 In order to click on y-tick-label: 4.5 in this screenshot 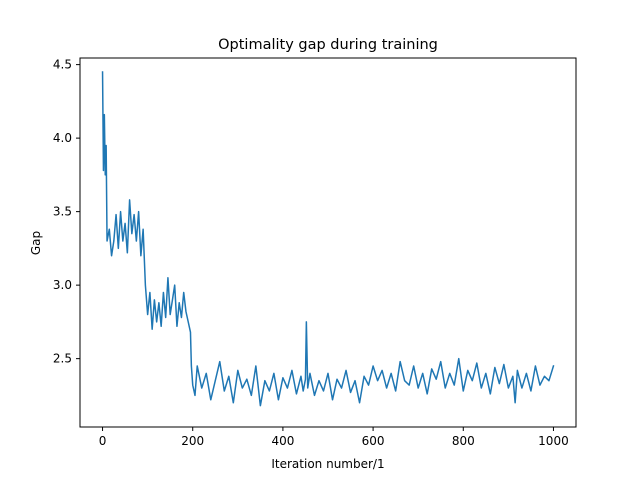, I will do `click(62, 65)`.